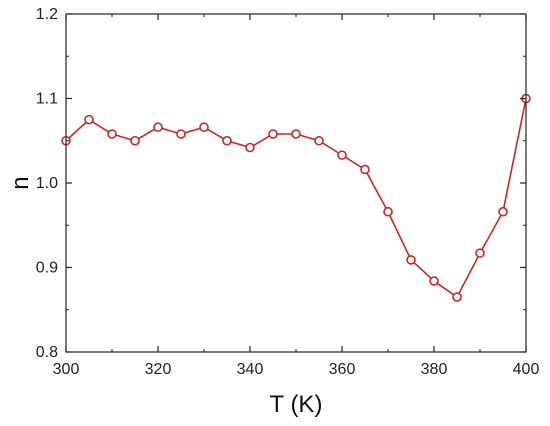 The height and width of the screenshot is (426, 550). Describe the element at coordinates (47, 183) in the screenshot. I see `y-tick-label: 1.0` at that location.